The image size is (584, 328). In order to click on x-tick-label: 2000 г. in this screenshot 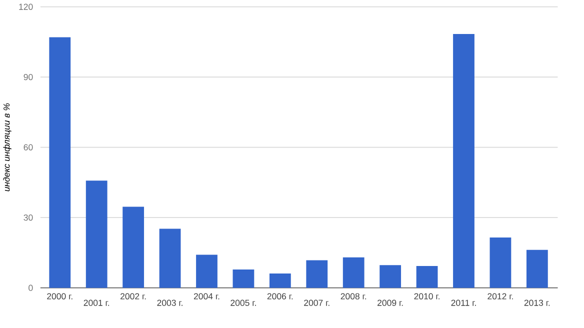, I will do `click(59, 296)`.